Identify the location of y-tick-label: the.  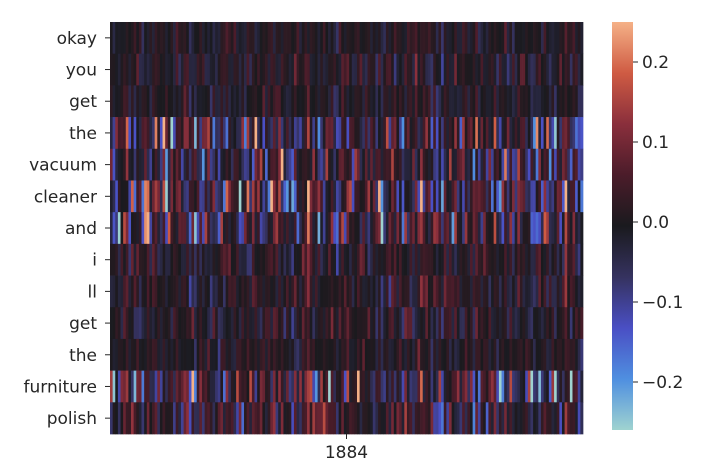
(83, 134).